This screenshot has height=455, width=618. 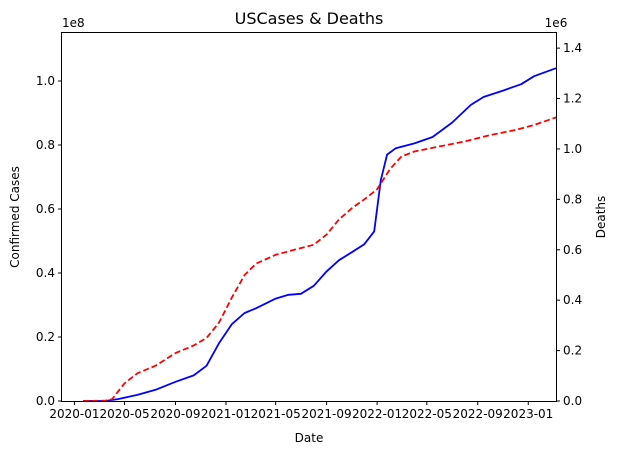 What do you see at coordinates (73, 23) in the screenshot?
I see `left-axis-offset-label: 1e8` at bounding box center [73, 23].